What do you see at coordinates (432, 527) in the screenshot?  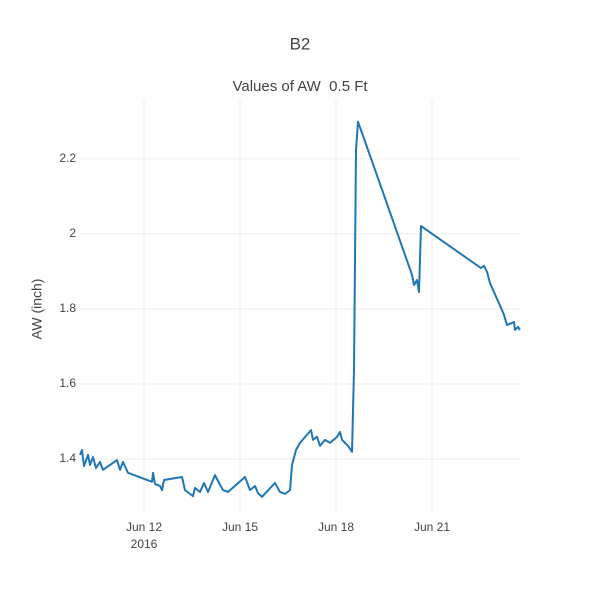 I see `x-tick-label: Jun 21` at bounding box center [432, 527].